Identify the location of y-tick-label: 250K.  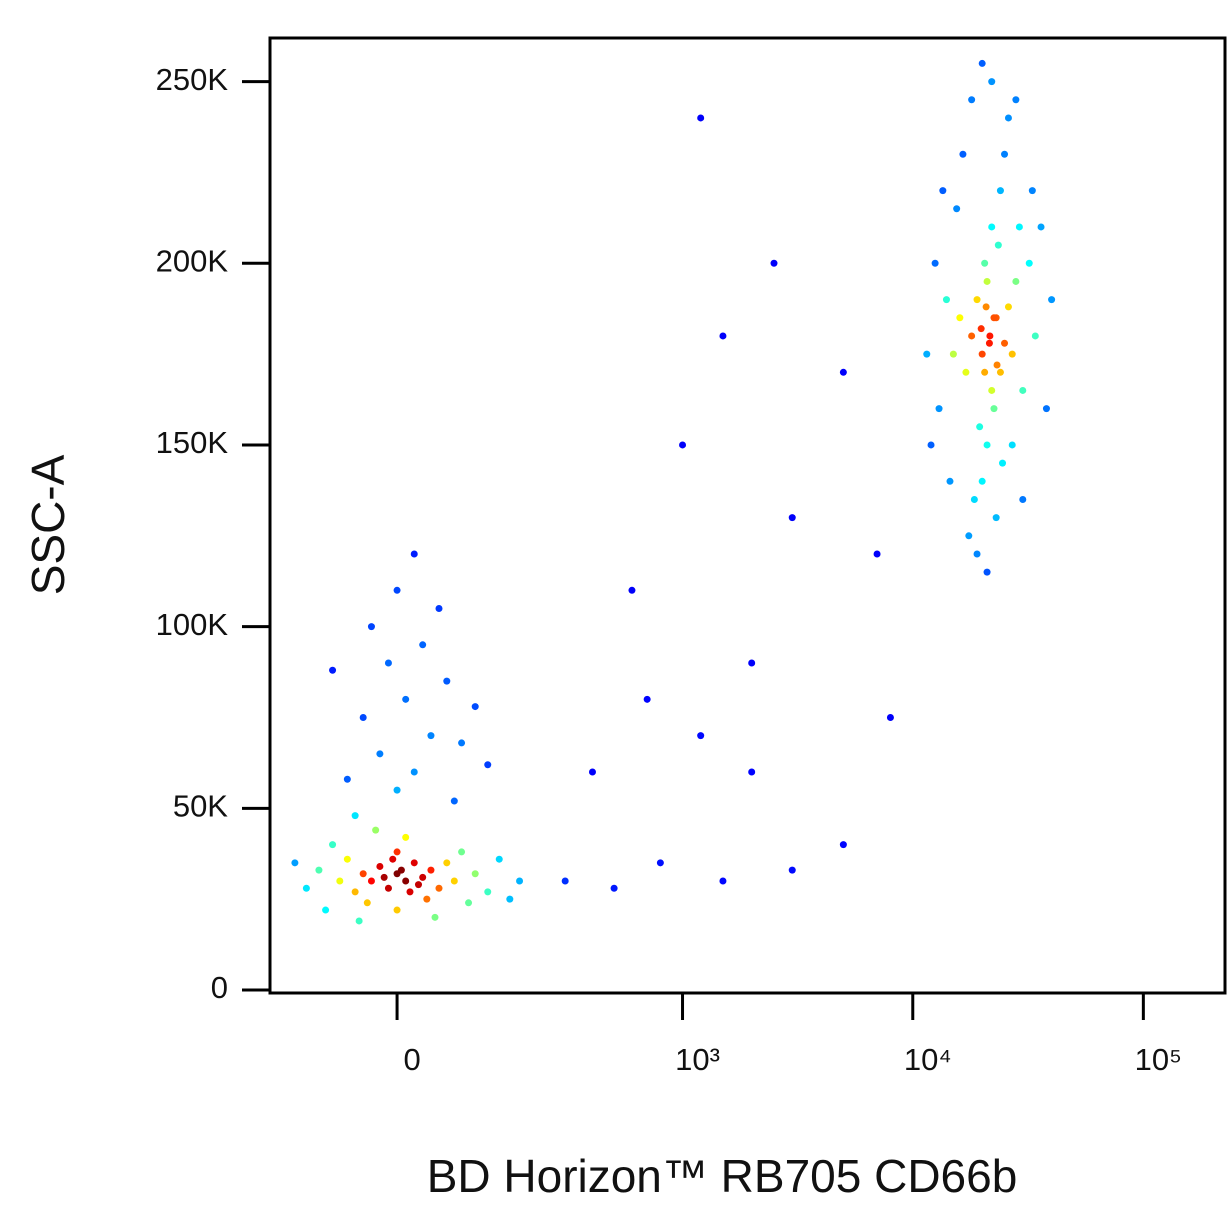
(192, 79).